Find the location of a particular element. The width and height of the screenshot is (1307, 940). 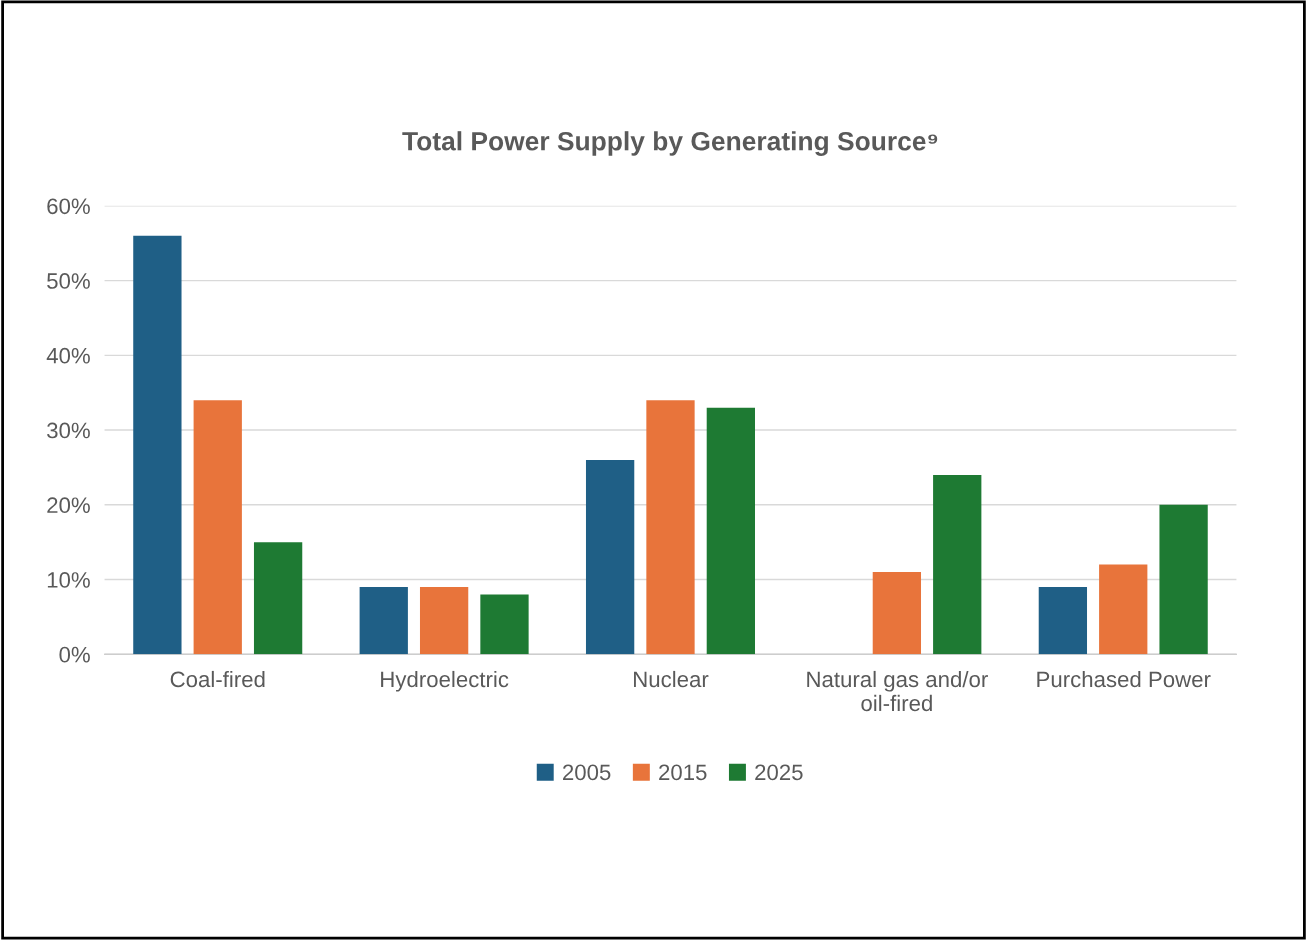

legend-label: 2005 is located at coordinates (587, 772).